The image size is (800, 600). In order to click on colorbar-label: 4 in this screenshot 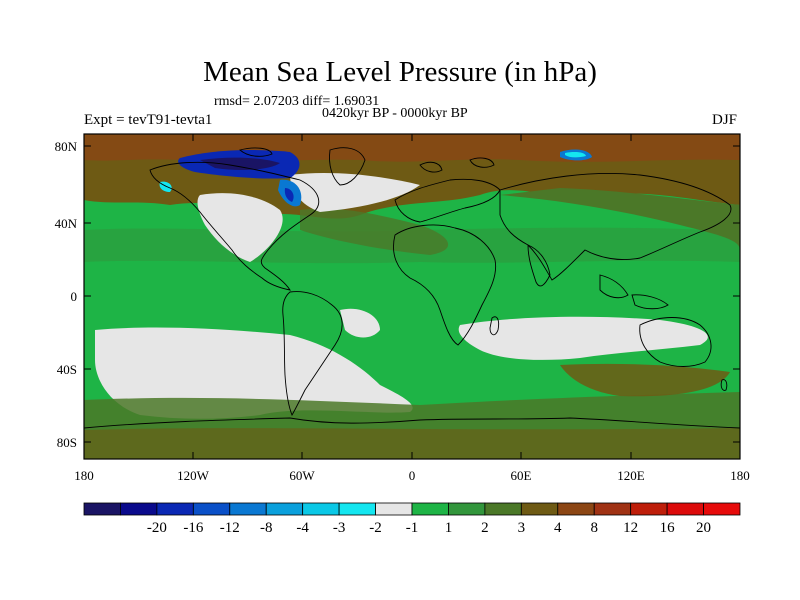, I will do `click(558, 528)`.